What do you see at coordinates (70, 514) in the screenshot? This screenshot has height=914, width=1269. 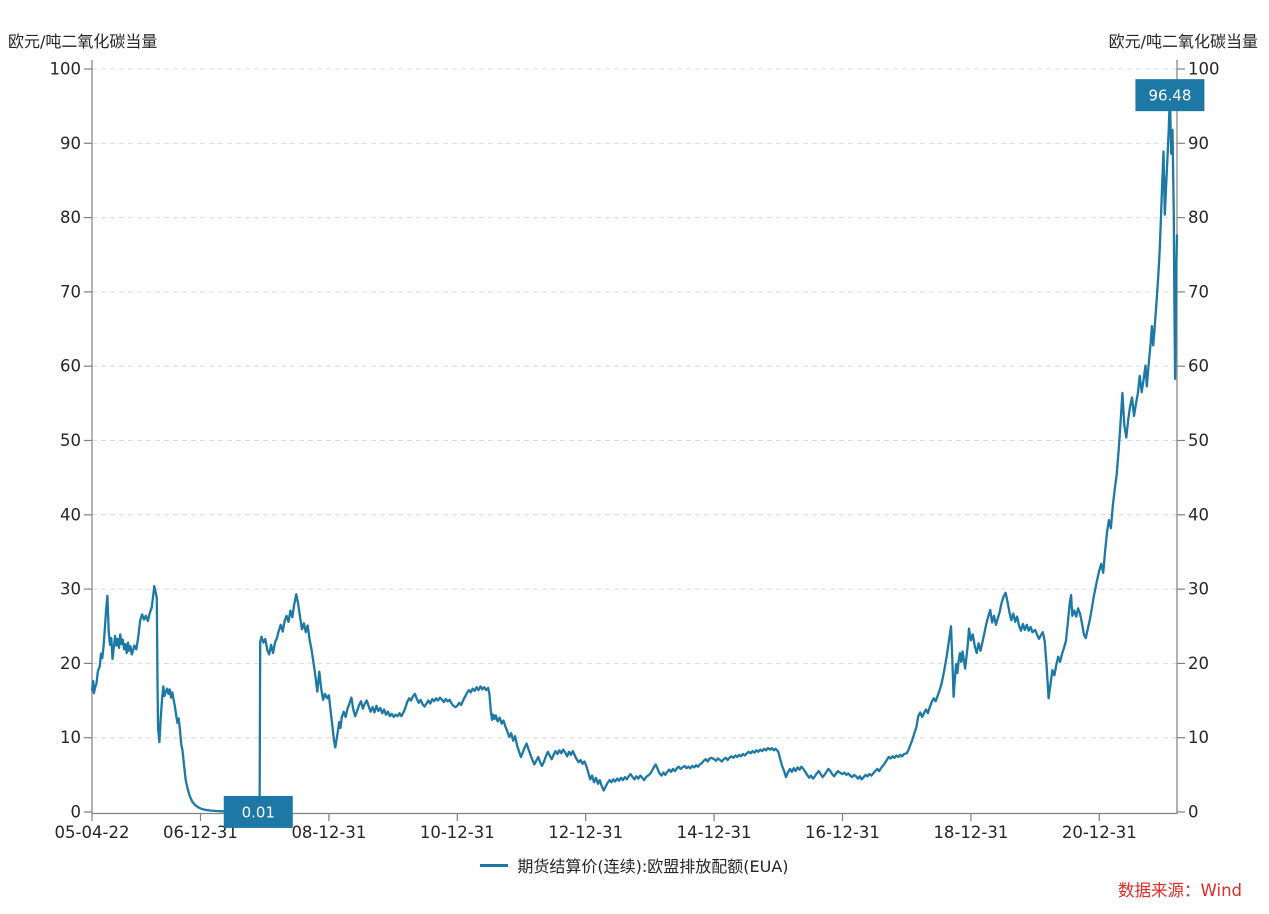 I see `y-tick-label-left: 40` at bounding box center [70, 514].